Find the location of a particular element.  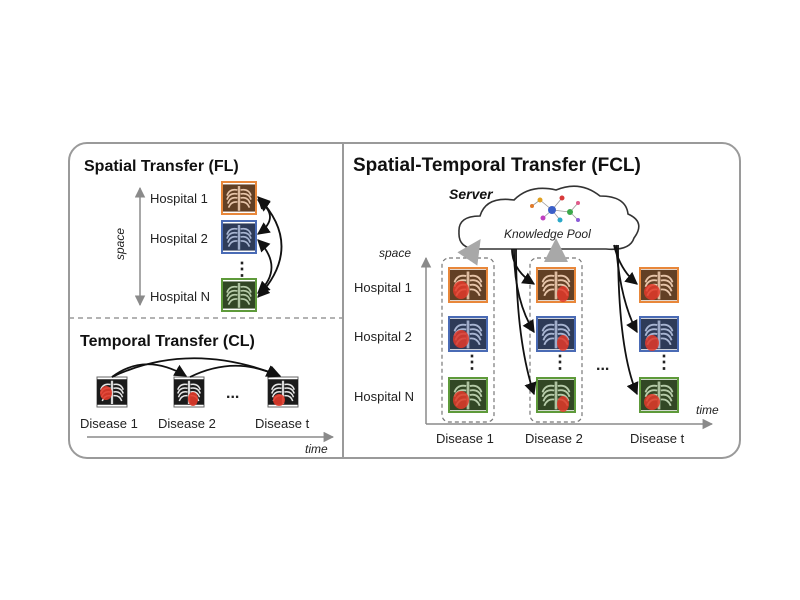

fl-hospital-2-label: Hospital 2 is located at coordinates (179, 238).